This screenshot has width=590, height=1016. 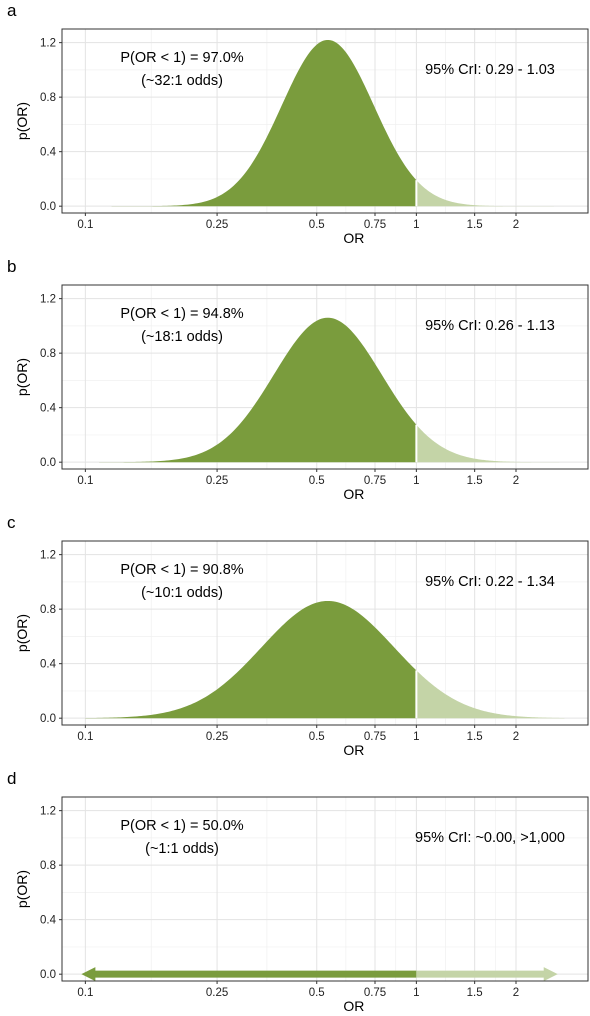 What do you see at coordinates (490, 582) in the screenshot?
I see `credible-interval-annotation: 95% CrI: 0.22 - 1.34` at bounding box center [490, 582].